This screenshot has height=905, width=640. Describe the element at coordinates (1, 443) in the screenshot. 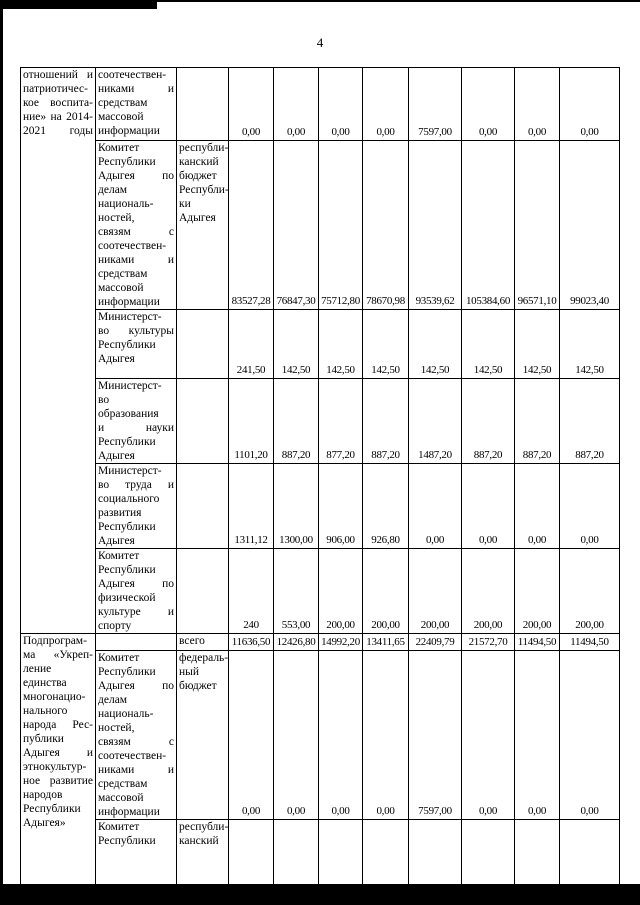

I see `scan-edge-left` at that location.